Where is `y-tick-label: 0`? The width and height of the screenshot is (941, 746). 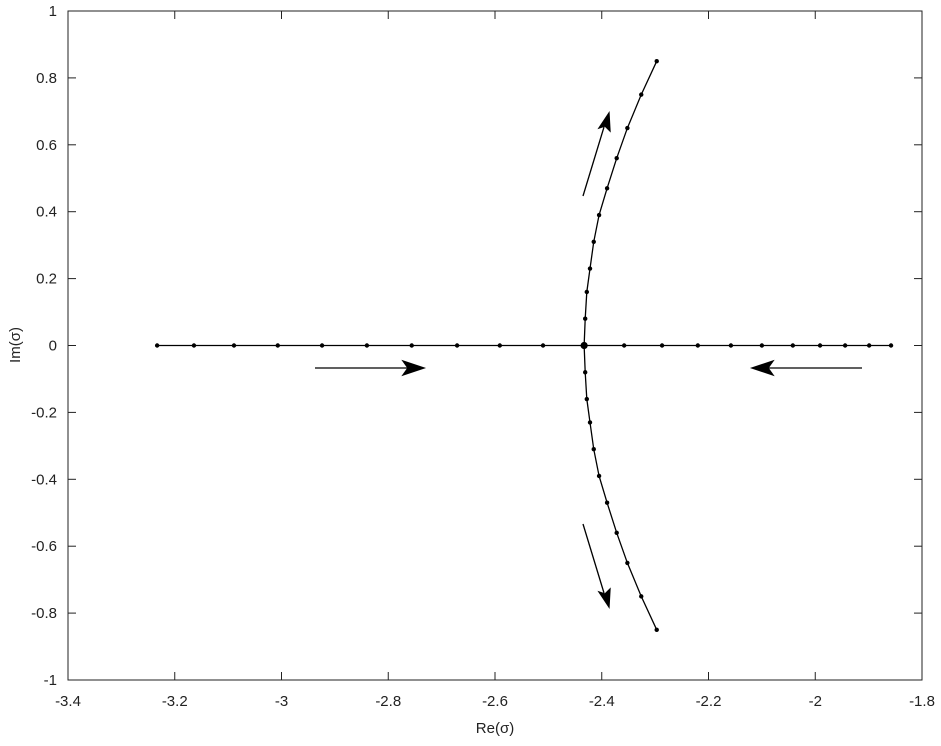 y-tick-label: 0 is located at coordinates (53, 346).